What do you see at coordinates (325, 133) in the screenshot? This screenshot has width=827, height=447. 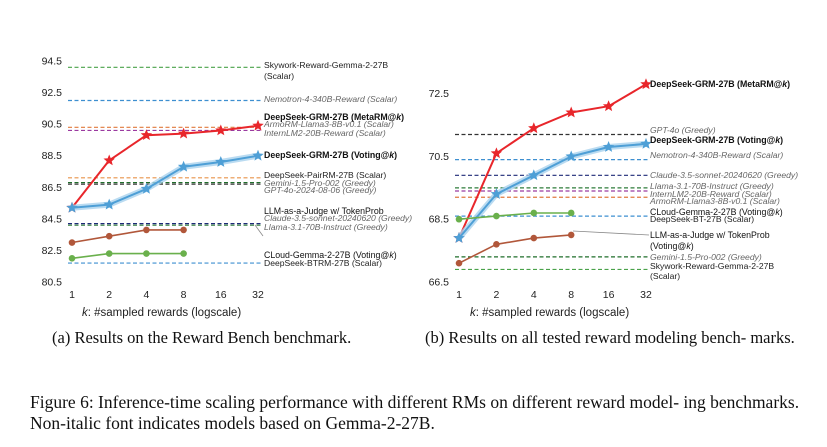 I see `baseline-label: InternLM2-20B-Reward (Scalar)` at bounding box center [325, 133].